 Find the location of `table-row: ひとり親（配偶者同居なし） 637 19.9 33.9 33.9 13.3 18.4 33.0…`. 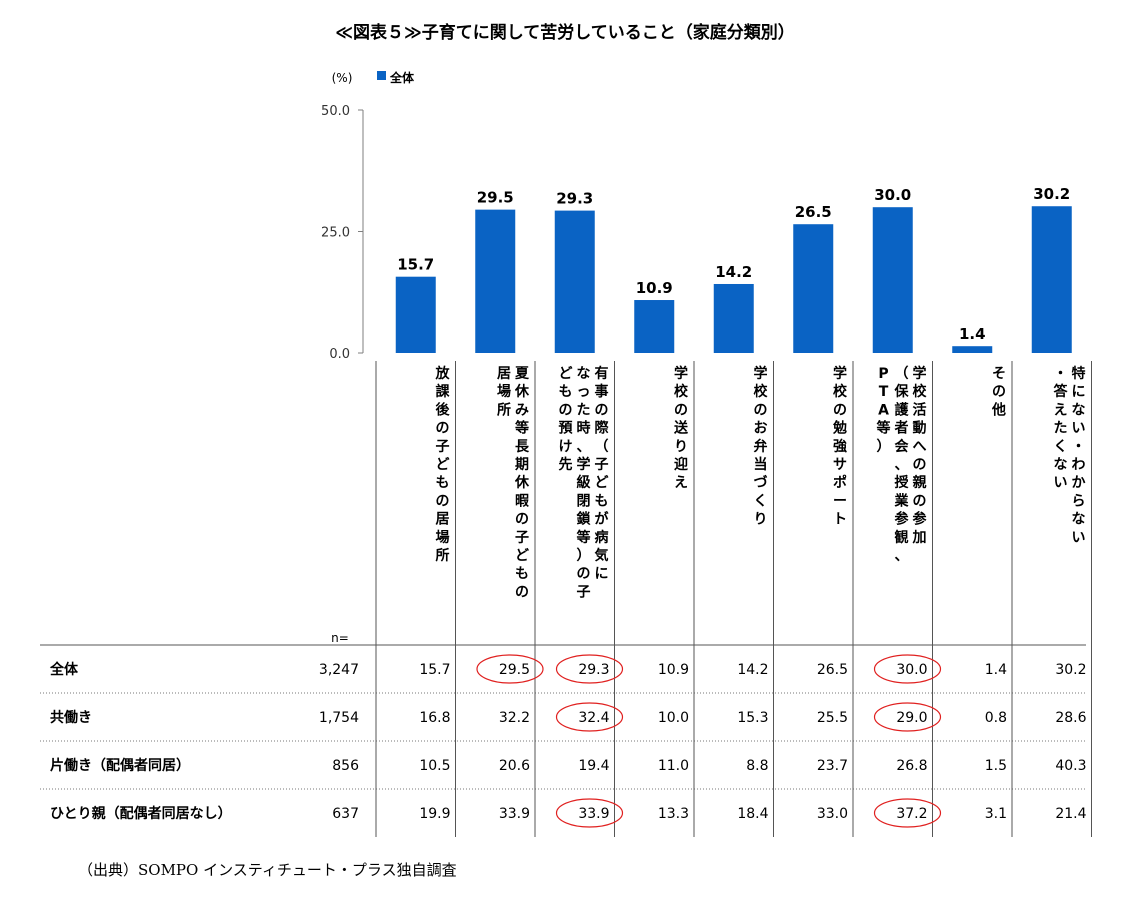

table-row: ひとり親（配偶者同居なし） 637 19.9 33.9 33.9 13.3 18.4 33.0… is located at coordinates (568, 813).